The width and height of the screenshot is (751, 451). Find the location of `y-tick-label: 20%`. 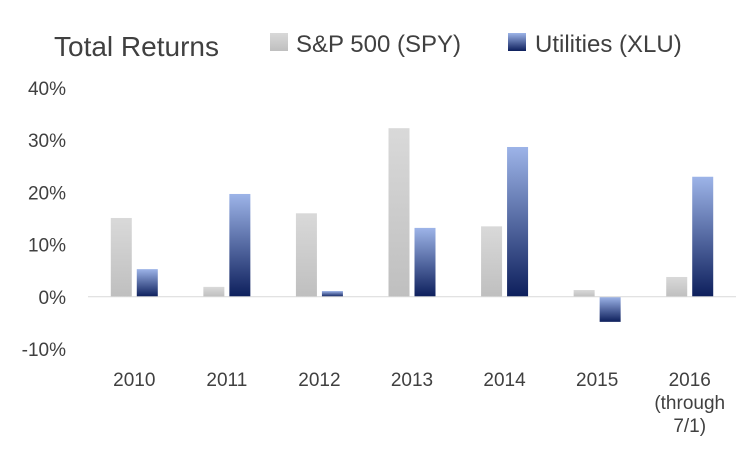

y-tick-label: 20% is located at coordinates (47, 193).